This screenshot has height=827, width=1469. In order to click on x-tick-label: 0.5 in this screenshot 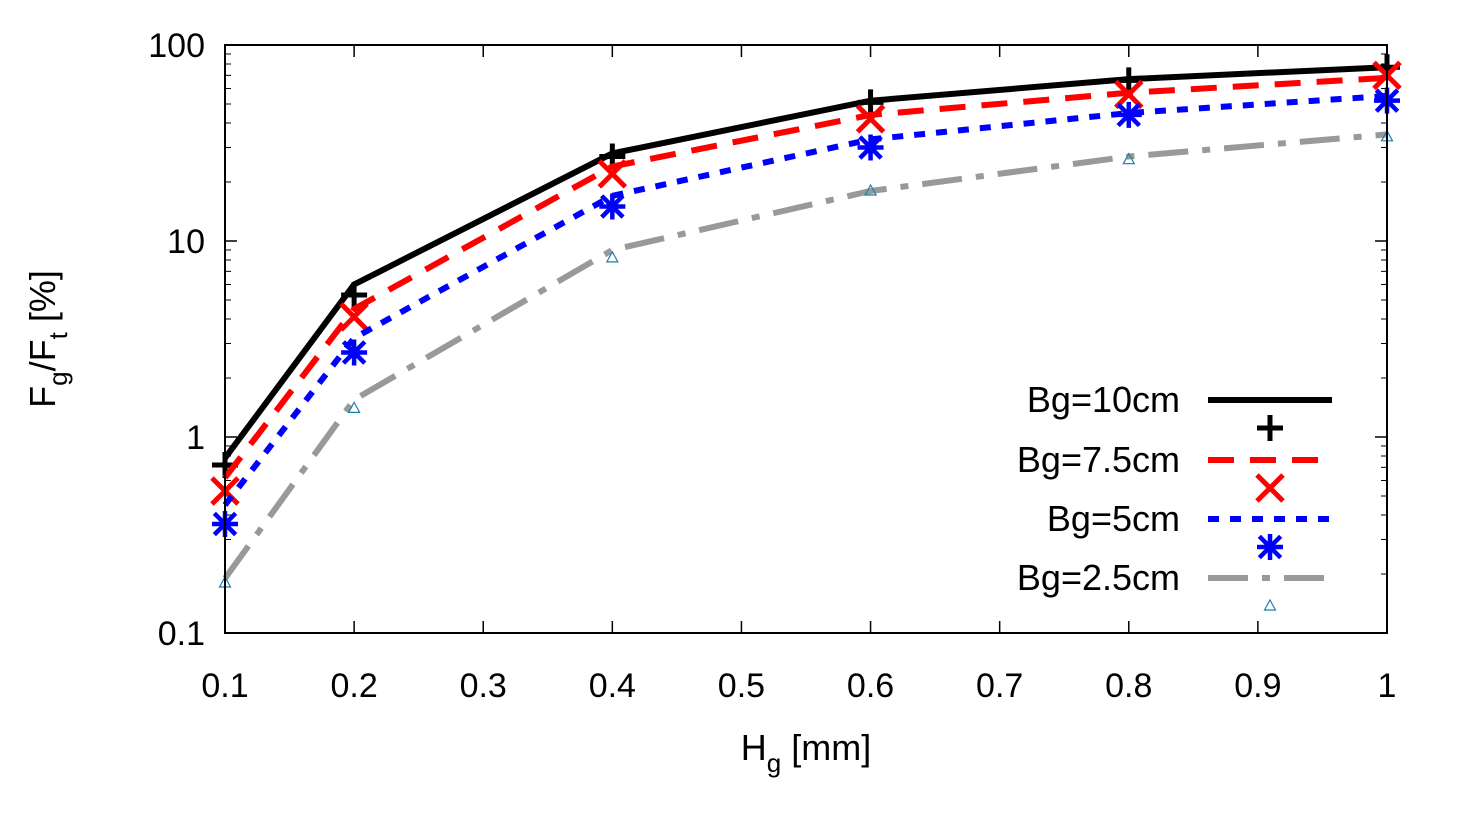, I will do `click(741, 686)`.